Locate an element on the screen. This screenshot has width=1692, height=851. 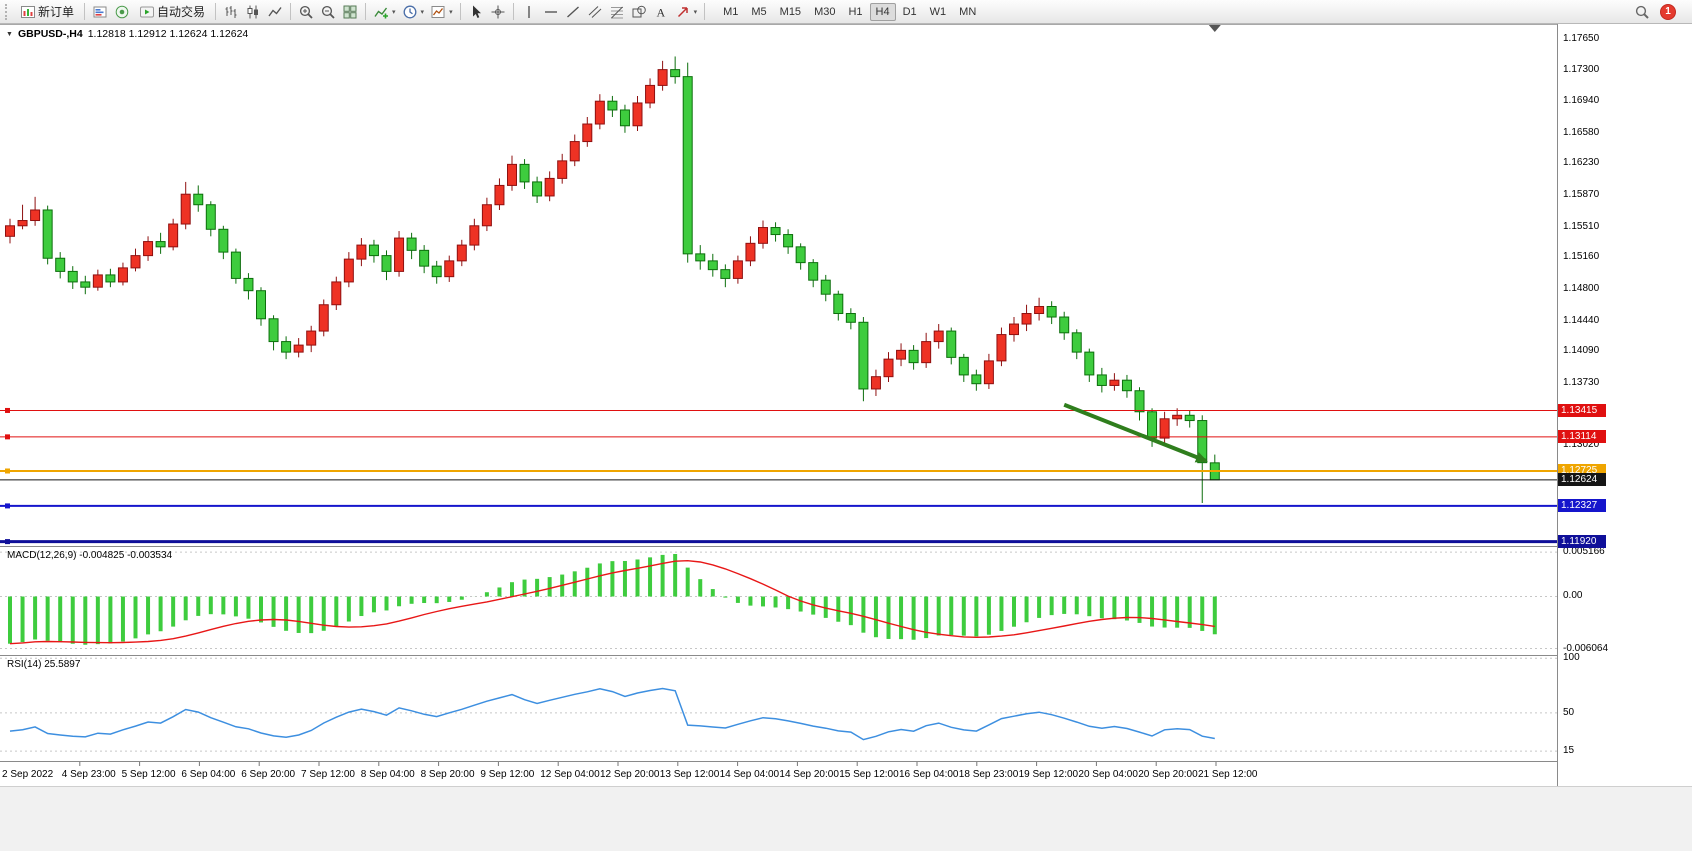
price-tick-label: 1.15510 is located at coordinates (1581, 226).